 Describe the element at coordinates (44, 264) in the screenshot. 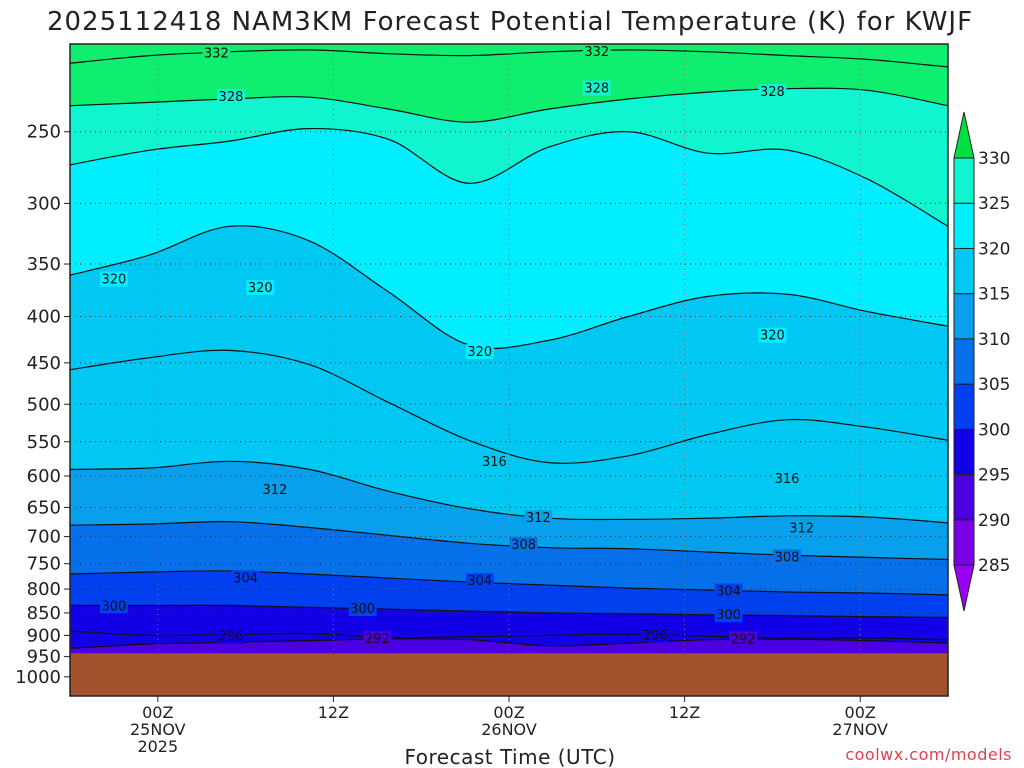

I see `y-tick-label: 350` at that location.